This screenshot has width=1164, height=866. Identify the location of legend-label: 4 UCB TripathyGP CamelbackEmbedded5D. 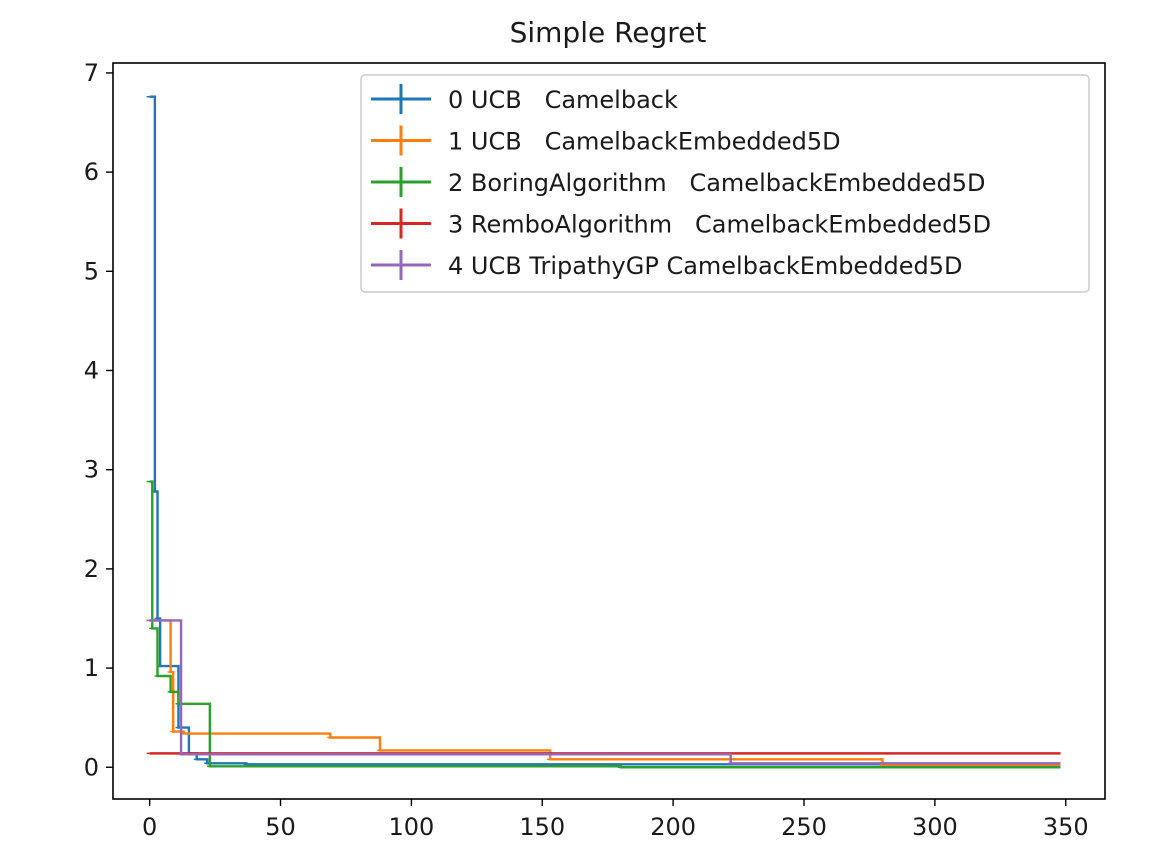
(705, 266).